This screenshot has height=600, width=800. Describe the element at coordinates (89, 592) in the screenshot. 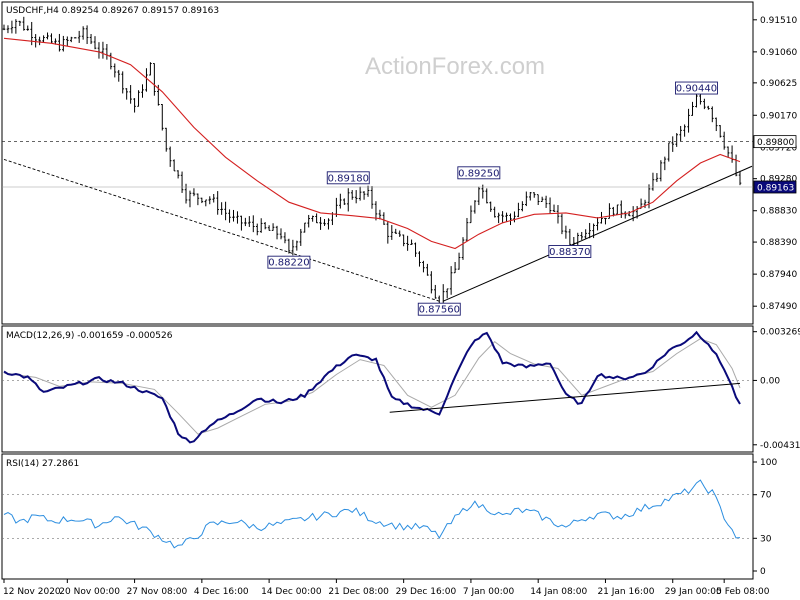

I see `x-tick-label: 20 Nov 00:00` at that location.